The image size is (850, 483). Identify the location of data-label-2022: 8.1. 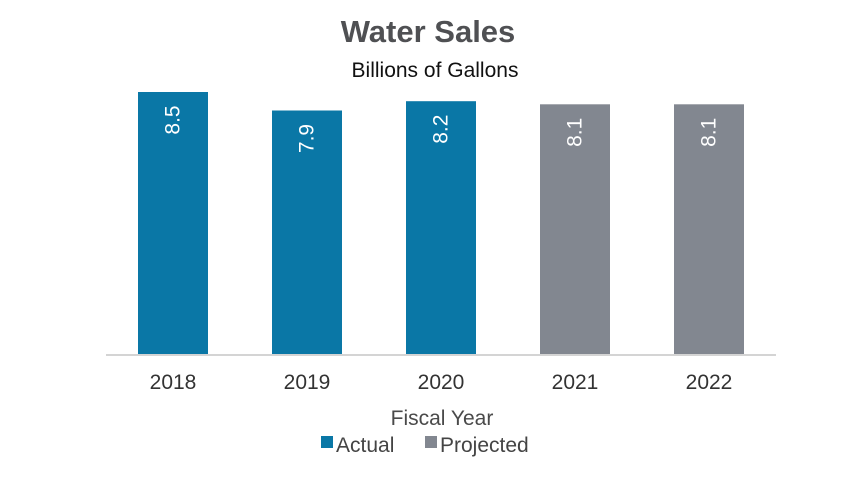
(709, 132).